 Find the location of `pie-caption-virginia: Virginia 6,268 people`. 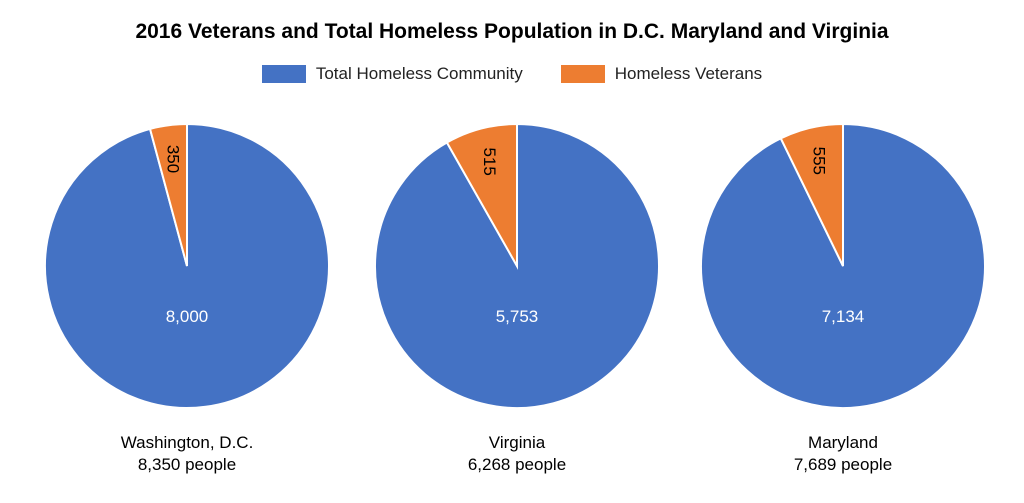

pie-caption-virginia: Virginia 6,268 people is located at coordinates (517, 454).